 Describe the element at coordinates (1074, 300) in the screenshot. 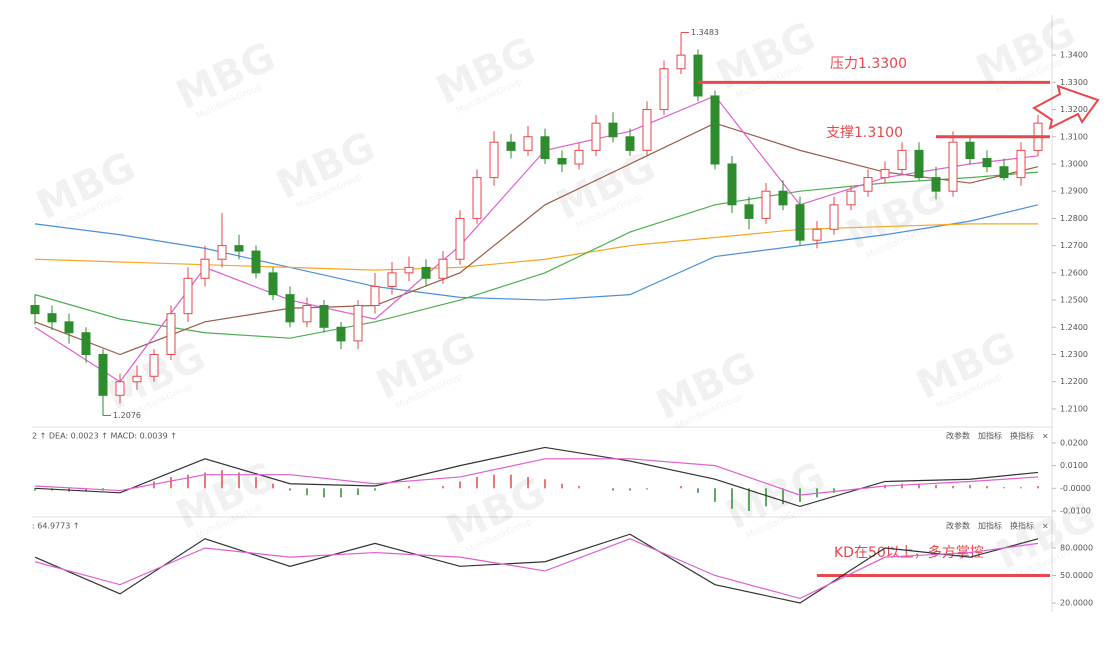

I see `y-tick-label: 1.2500` at that location.